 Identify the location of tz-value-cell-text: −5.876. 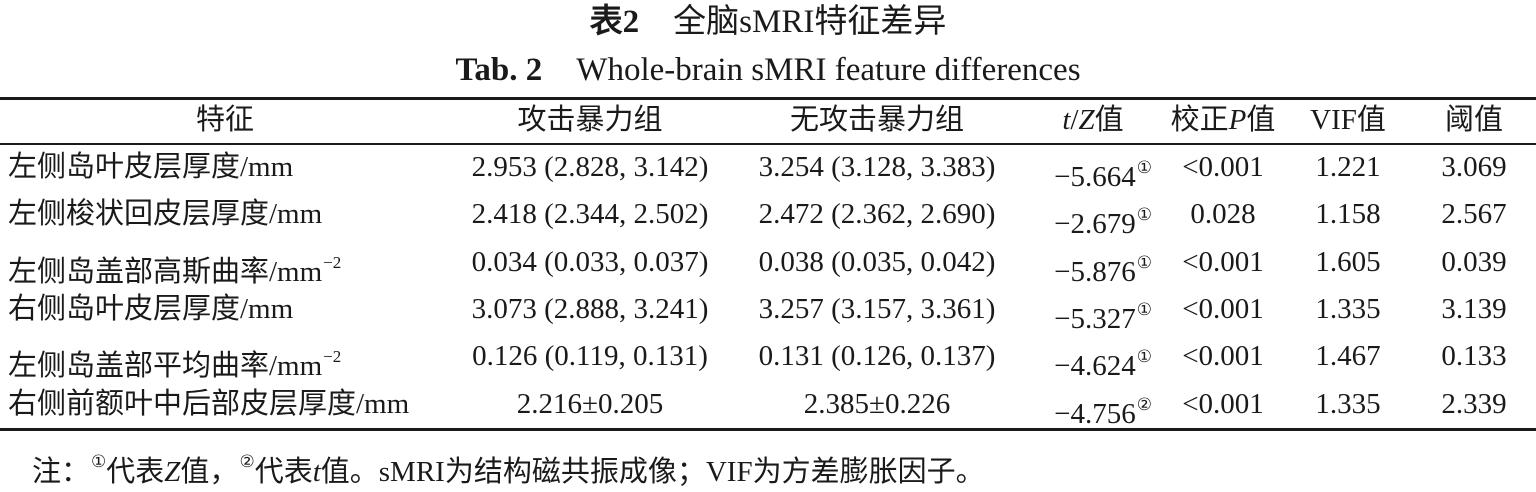
(1095, 271).